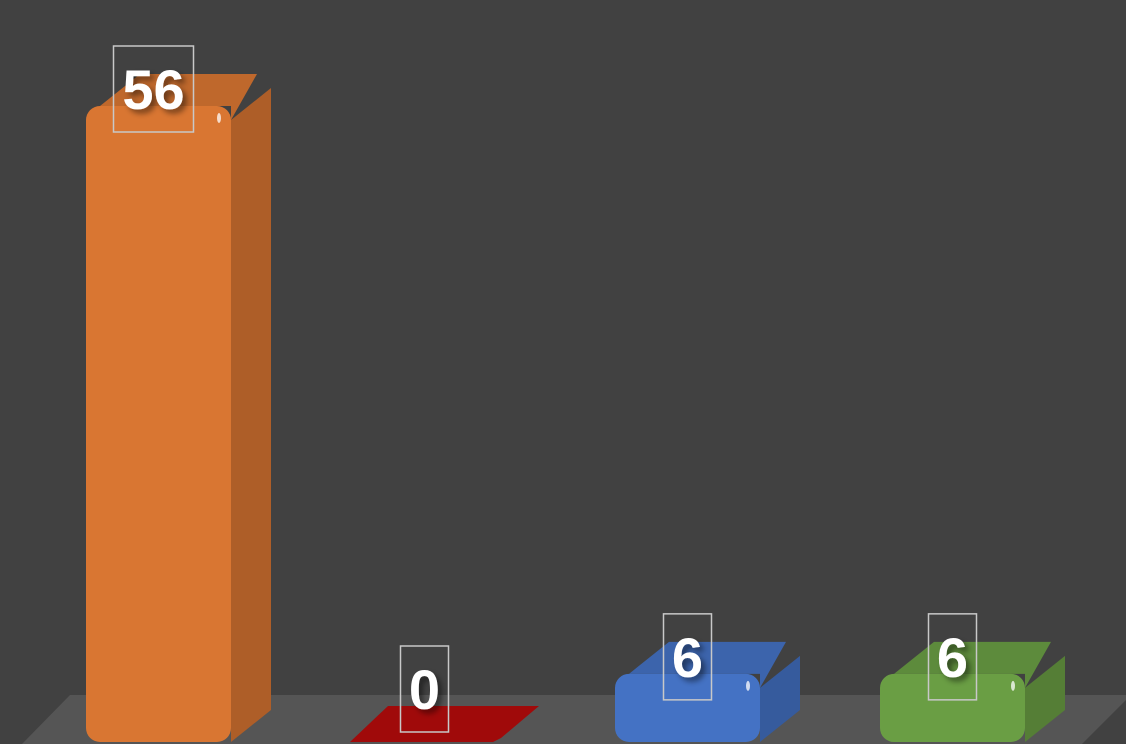 The height and width of the screenshot is (744, 1126). I want to click on data-label-value: 0, so click(424, 689).